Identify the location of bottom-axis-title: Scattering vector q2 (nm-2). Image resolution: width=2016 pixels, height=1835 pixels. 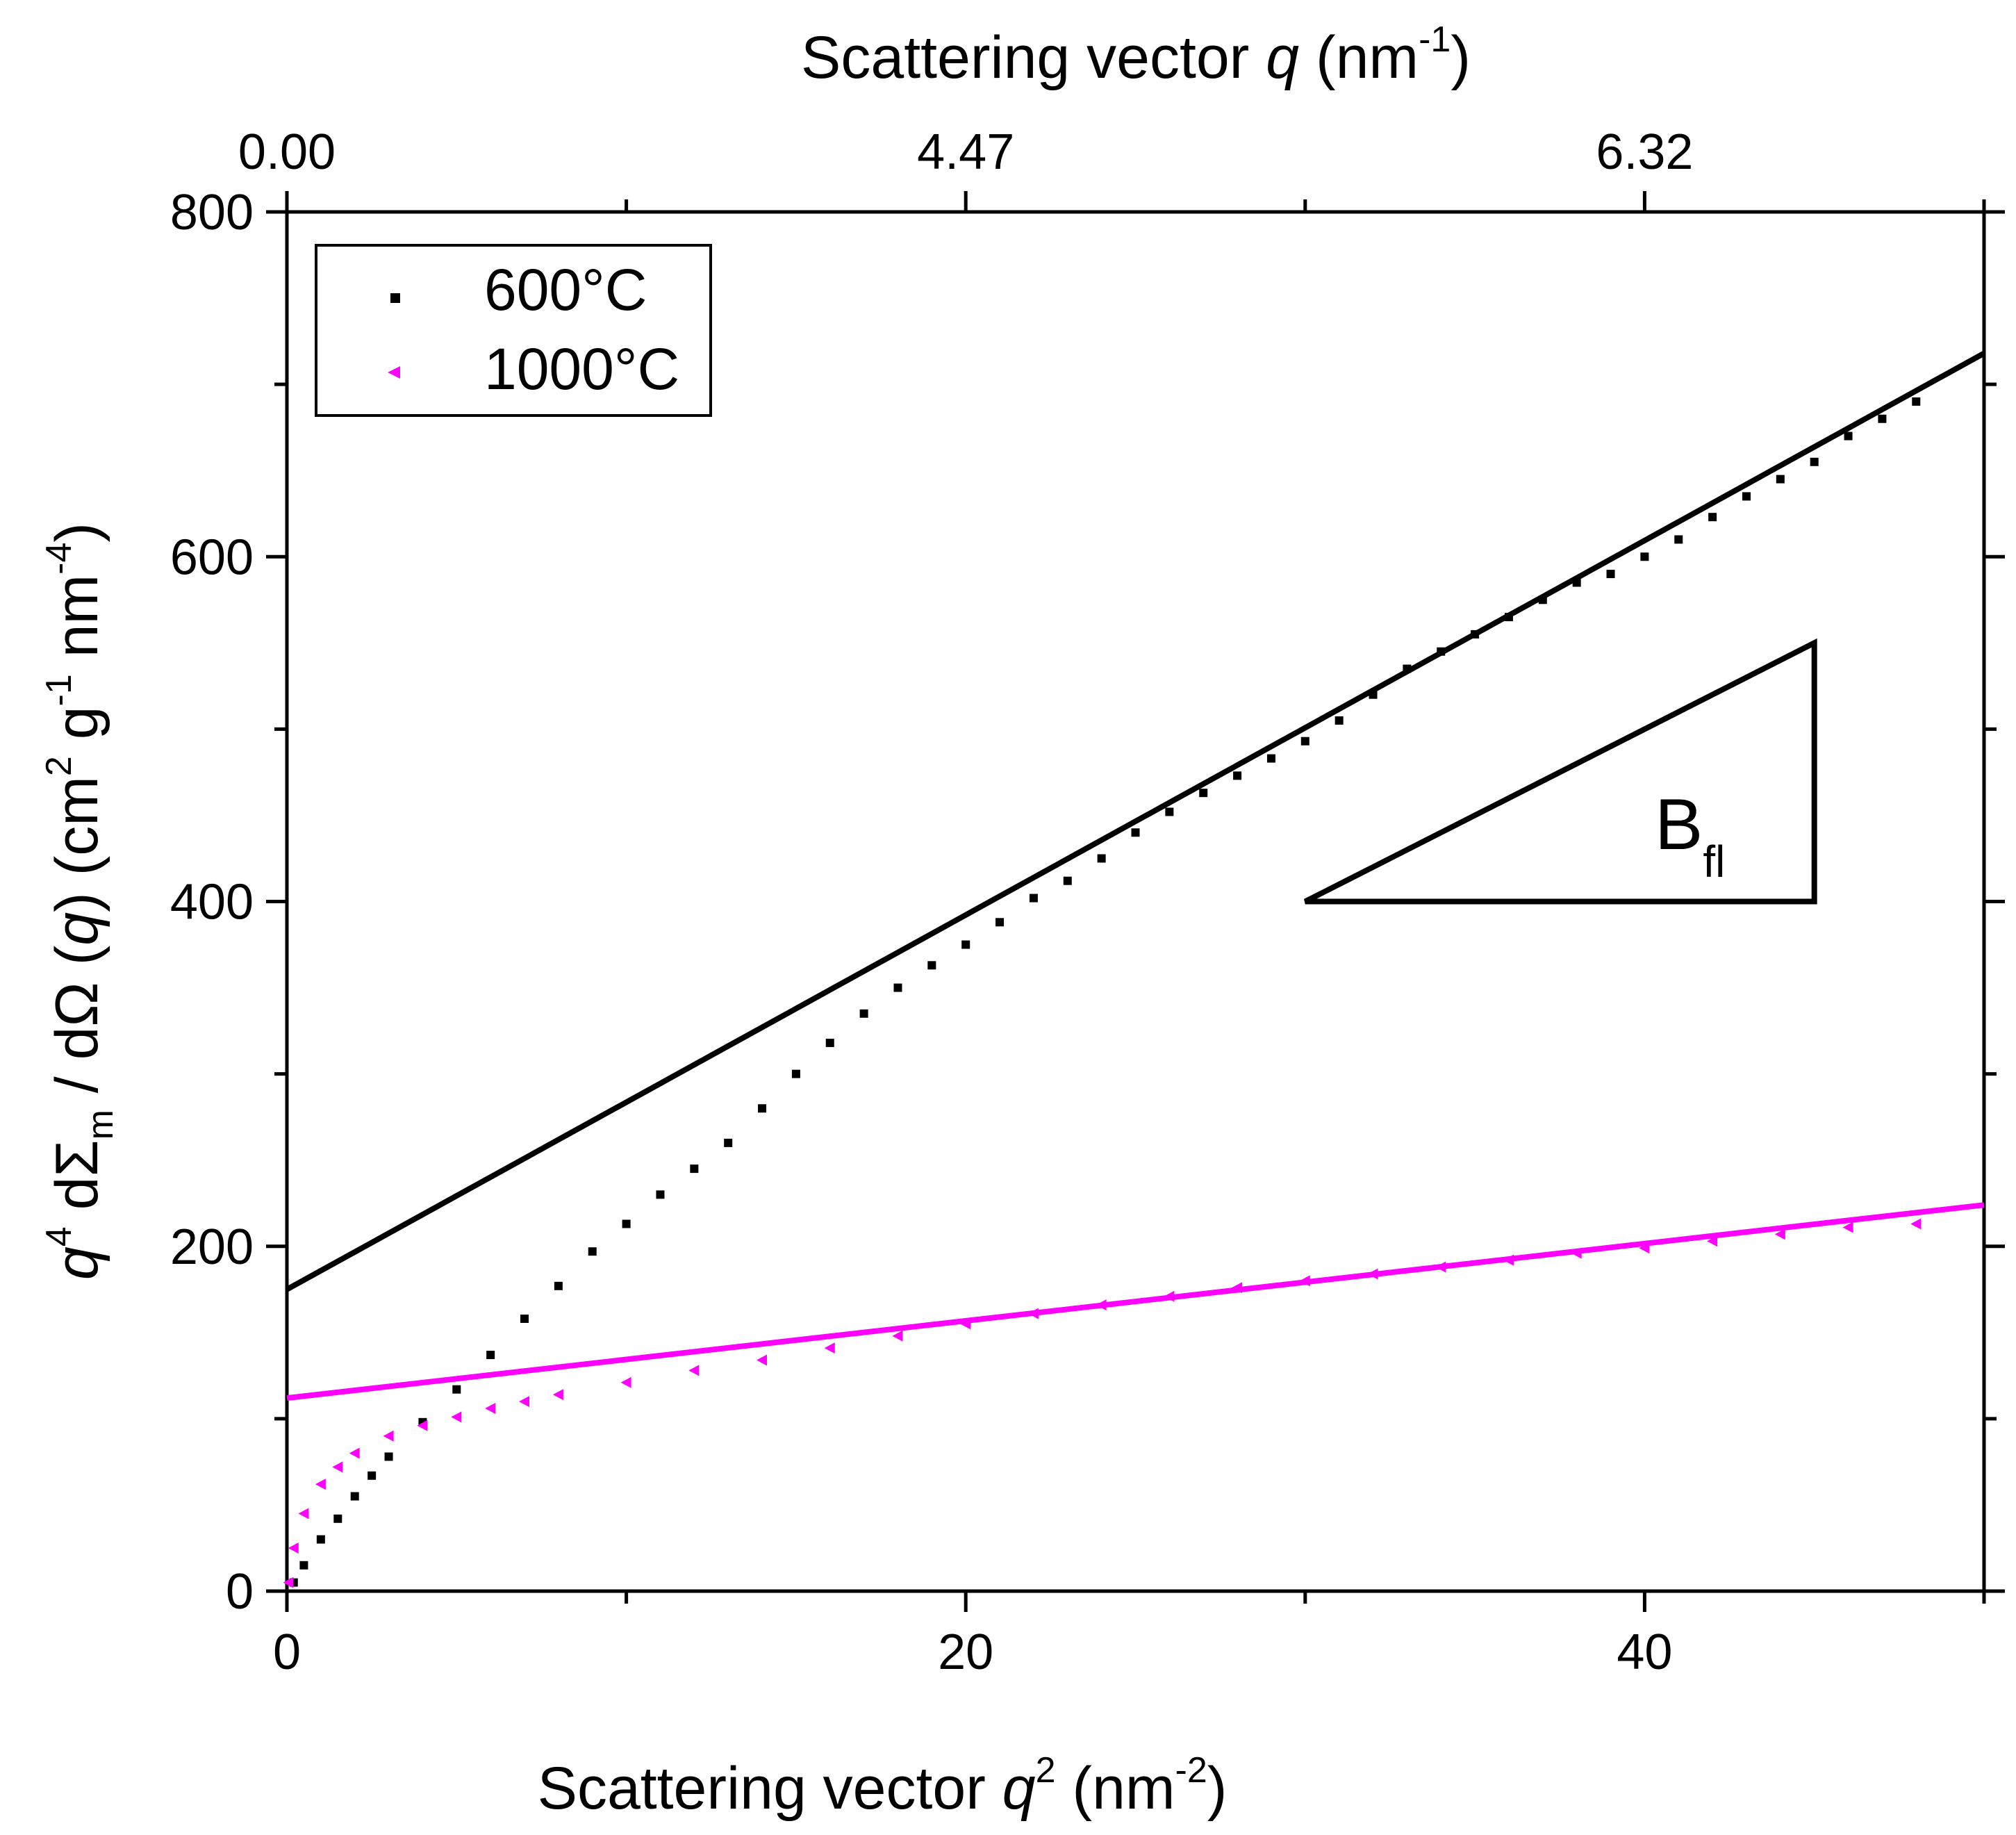
(883, 1786).